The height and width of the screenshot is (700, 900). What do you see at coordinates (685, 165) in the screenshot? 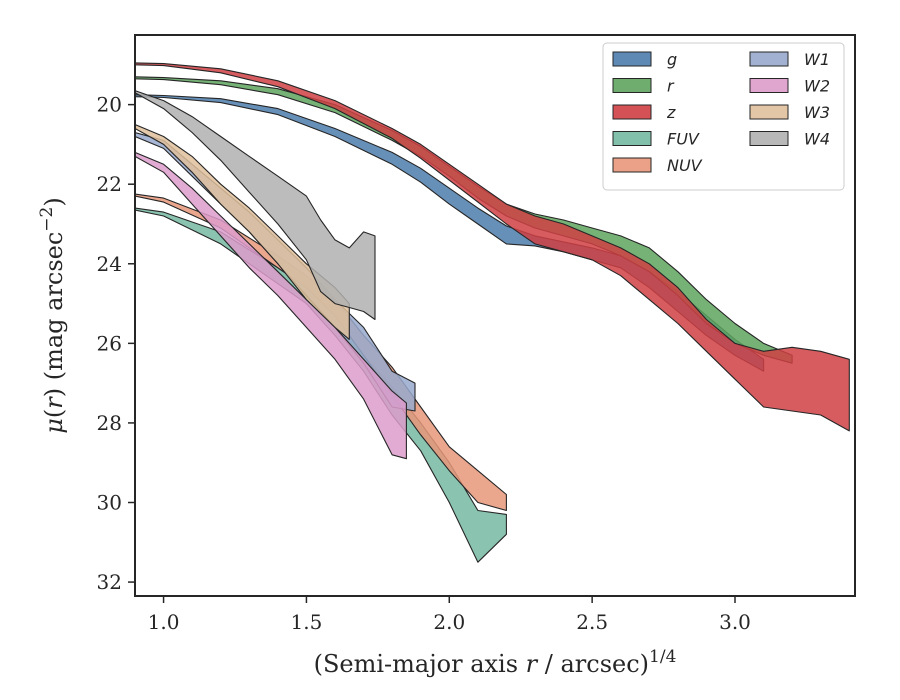
I see `legend-label-nuv: NUV` at bounding box center [685, 165].